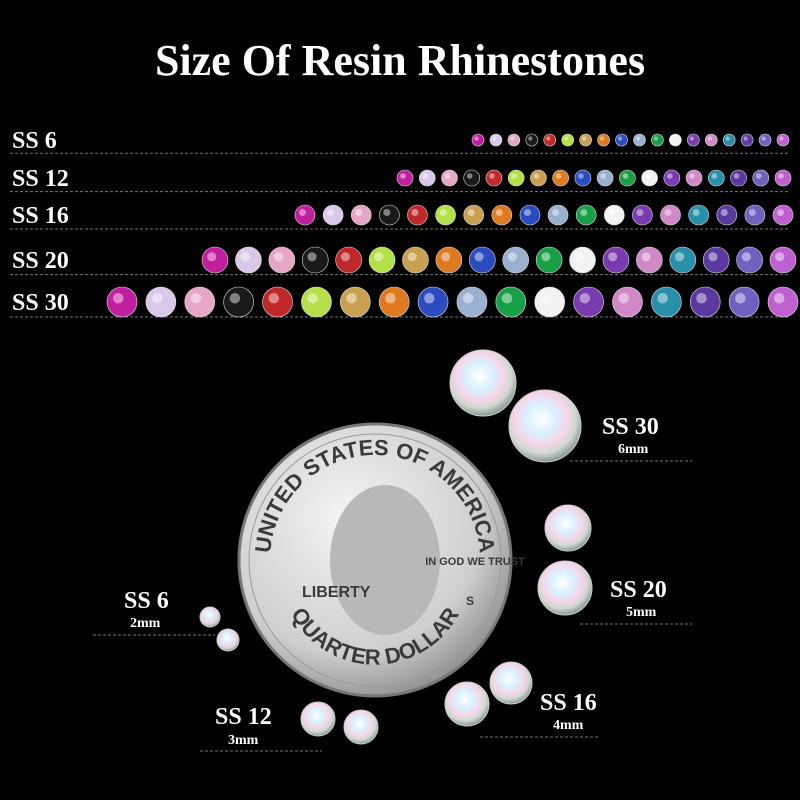  Describe the element at coordinates (641, 612) in the screenshot. I see `size-mm: 5mm` at that location.